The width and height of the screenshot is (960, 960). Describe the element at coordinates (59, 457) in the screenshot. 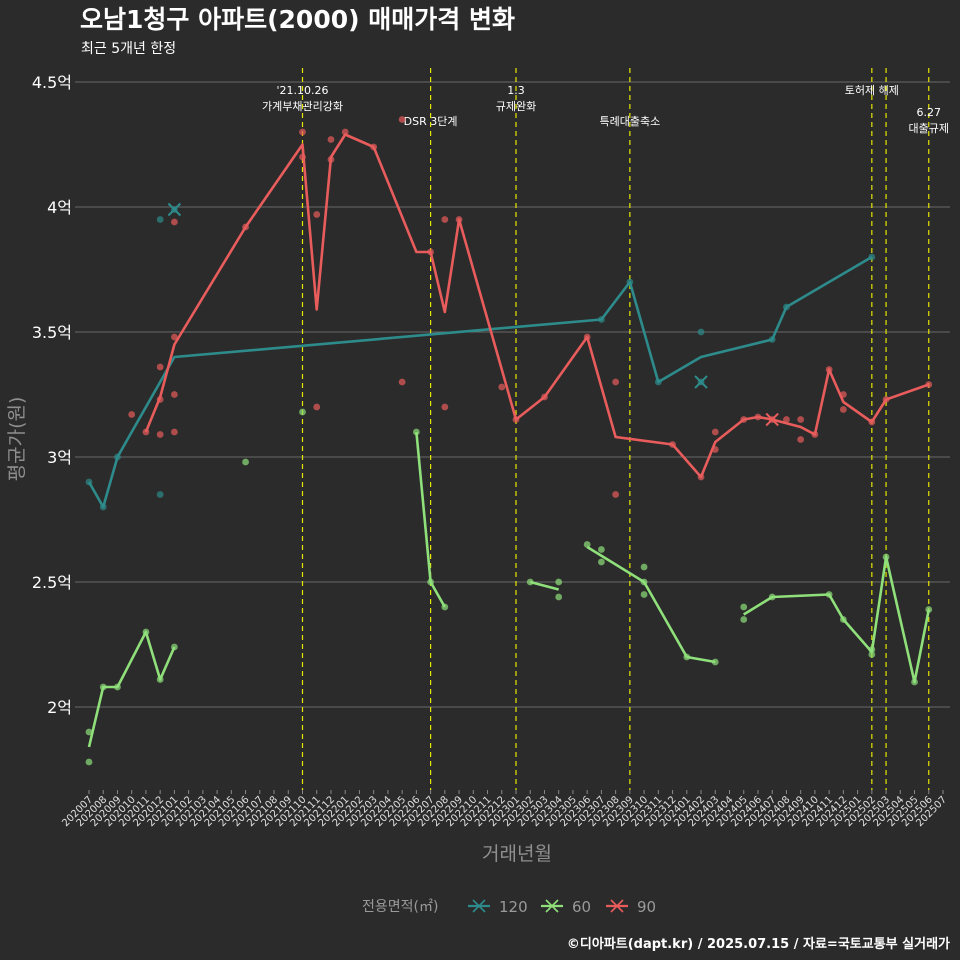

I see `y-tick-label: 3억` at that location.